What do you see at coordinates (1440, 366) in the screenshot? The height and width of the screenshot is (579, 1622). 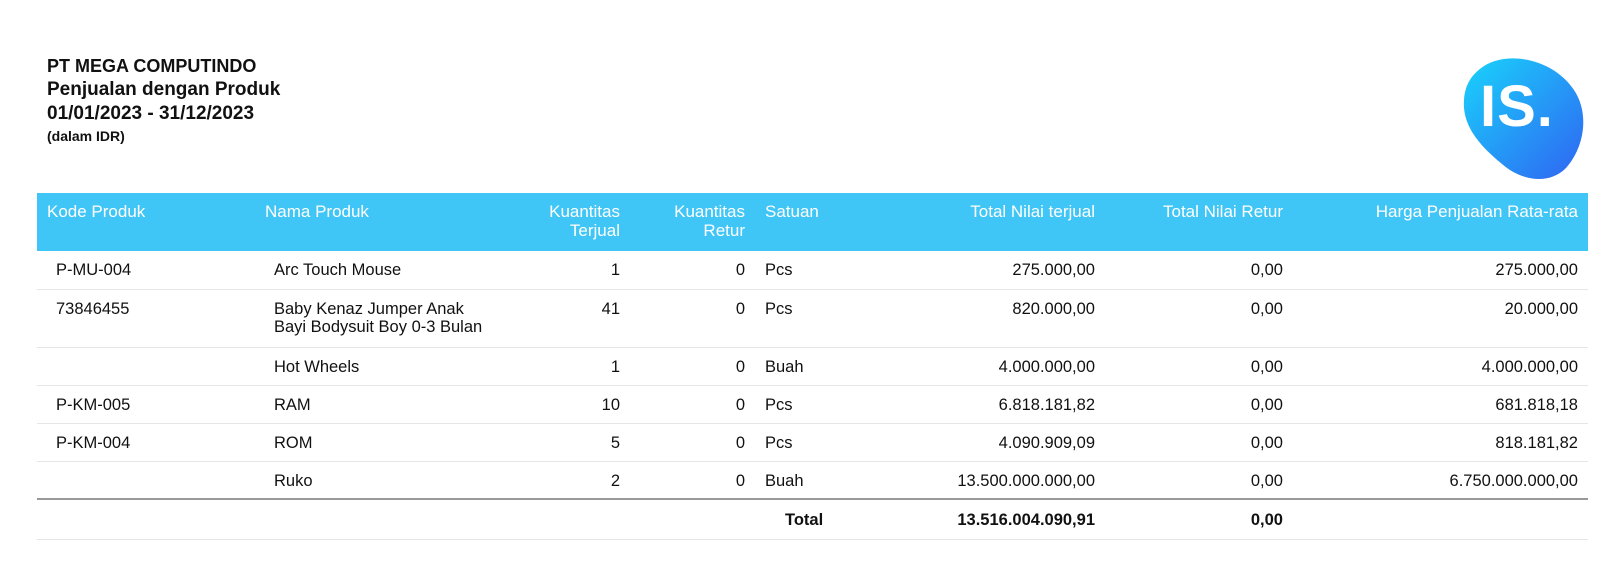 I see `avg-price: 4.000.000,00` at bounding box center [1440, 366].